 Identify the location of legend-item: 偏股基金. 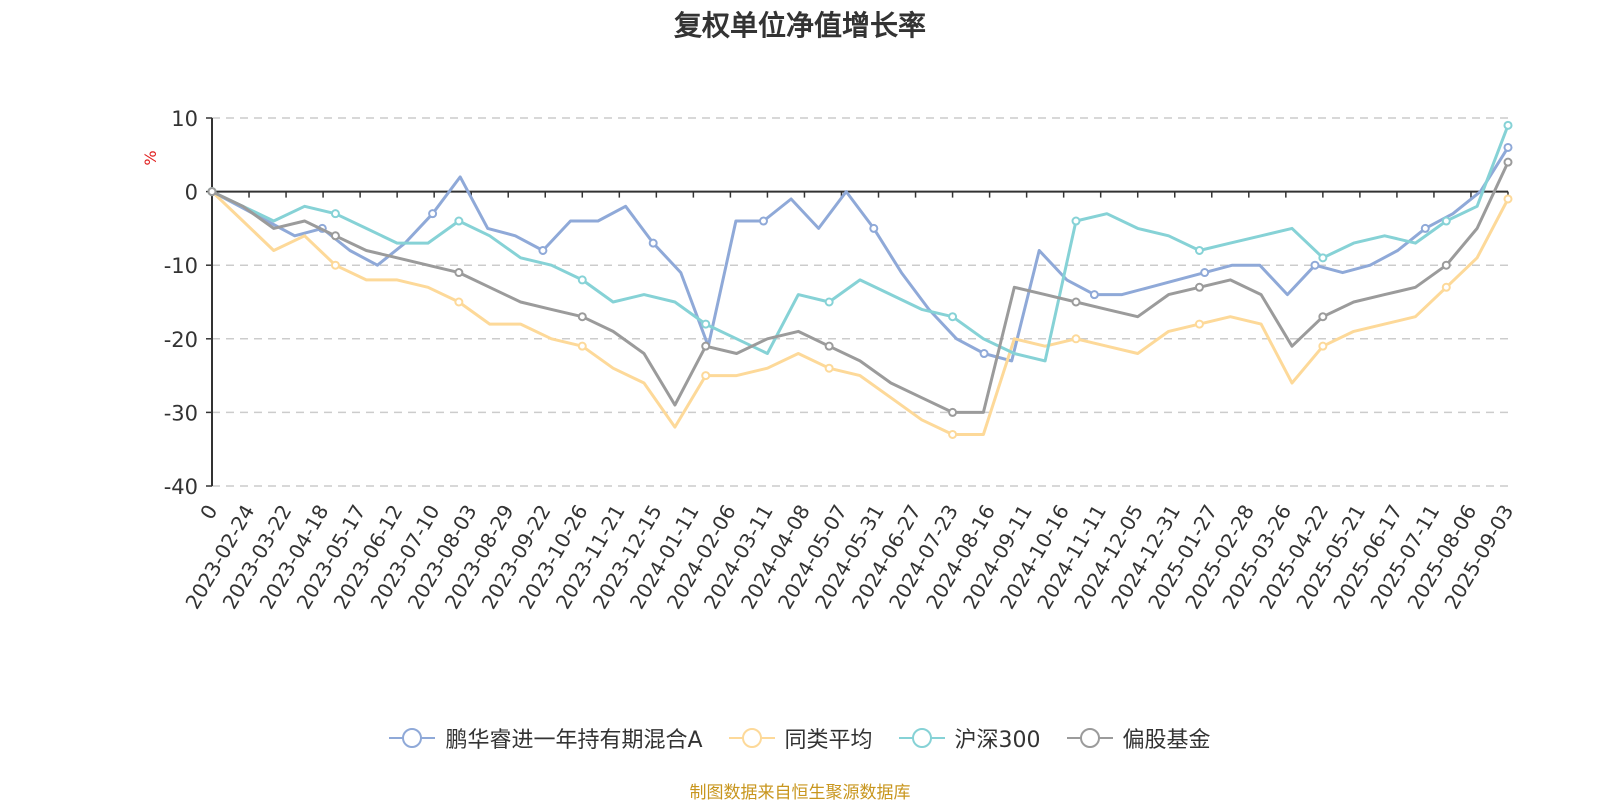
(1138, 738).